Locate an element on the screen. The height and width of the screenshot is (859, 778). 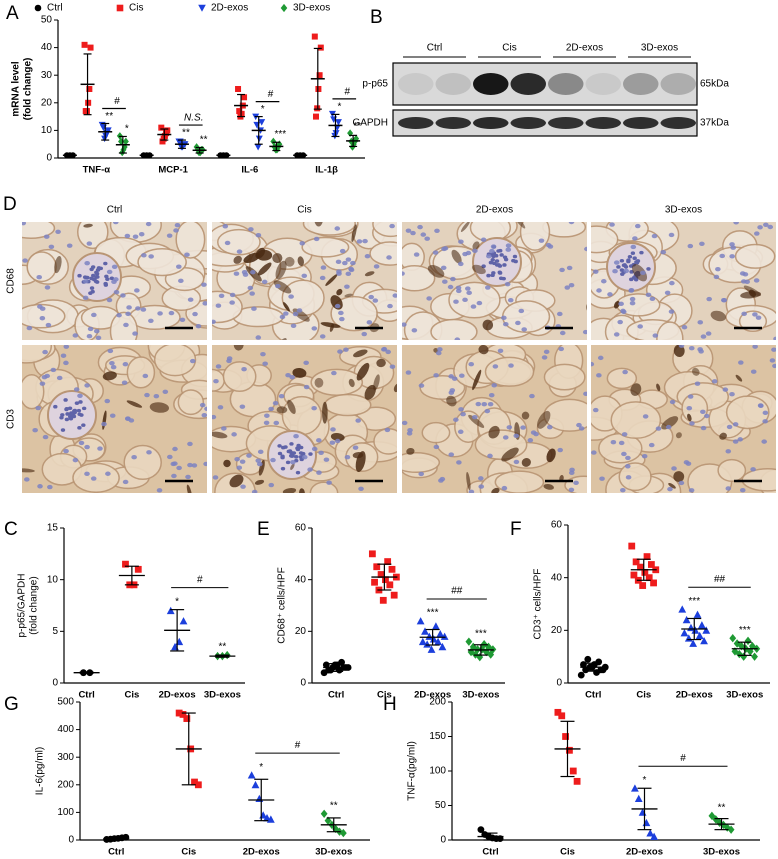
micrograph is located at coordinates (683, 428).